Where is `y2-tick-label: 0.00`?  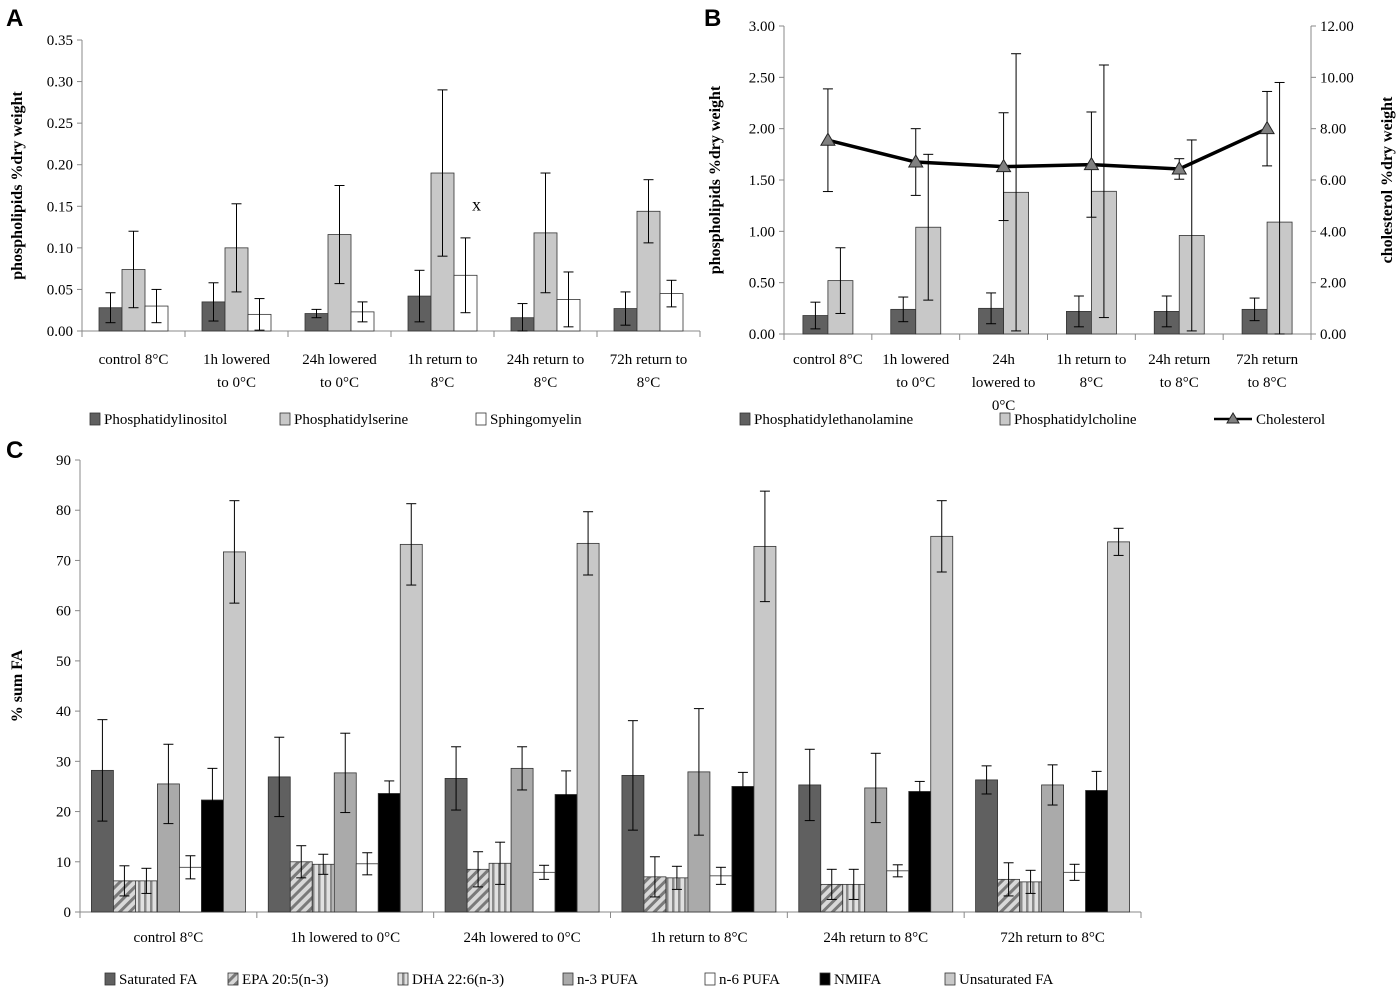 y2-tick-label: 0.00 is located at coordinates (1333, 335).